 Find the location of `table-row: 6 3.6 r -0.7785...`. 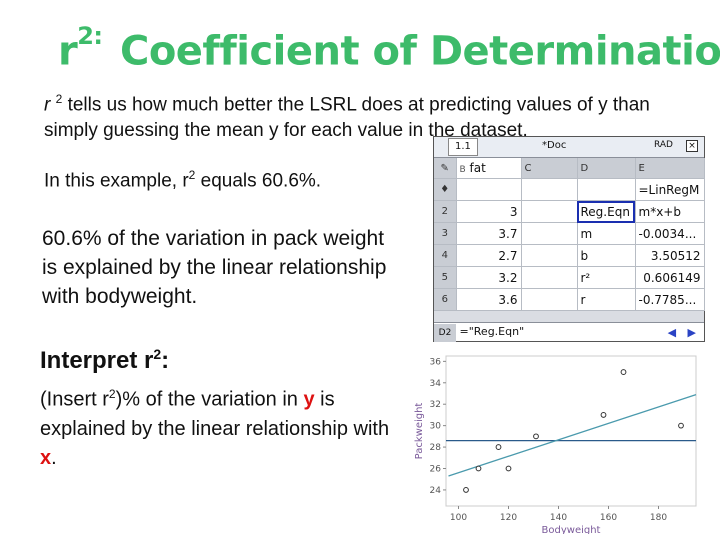

table-row: 6 3.6 r -0.7785... is located at coordinates (569, 299).